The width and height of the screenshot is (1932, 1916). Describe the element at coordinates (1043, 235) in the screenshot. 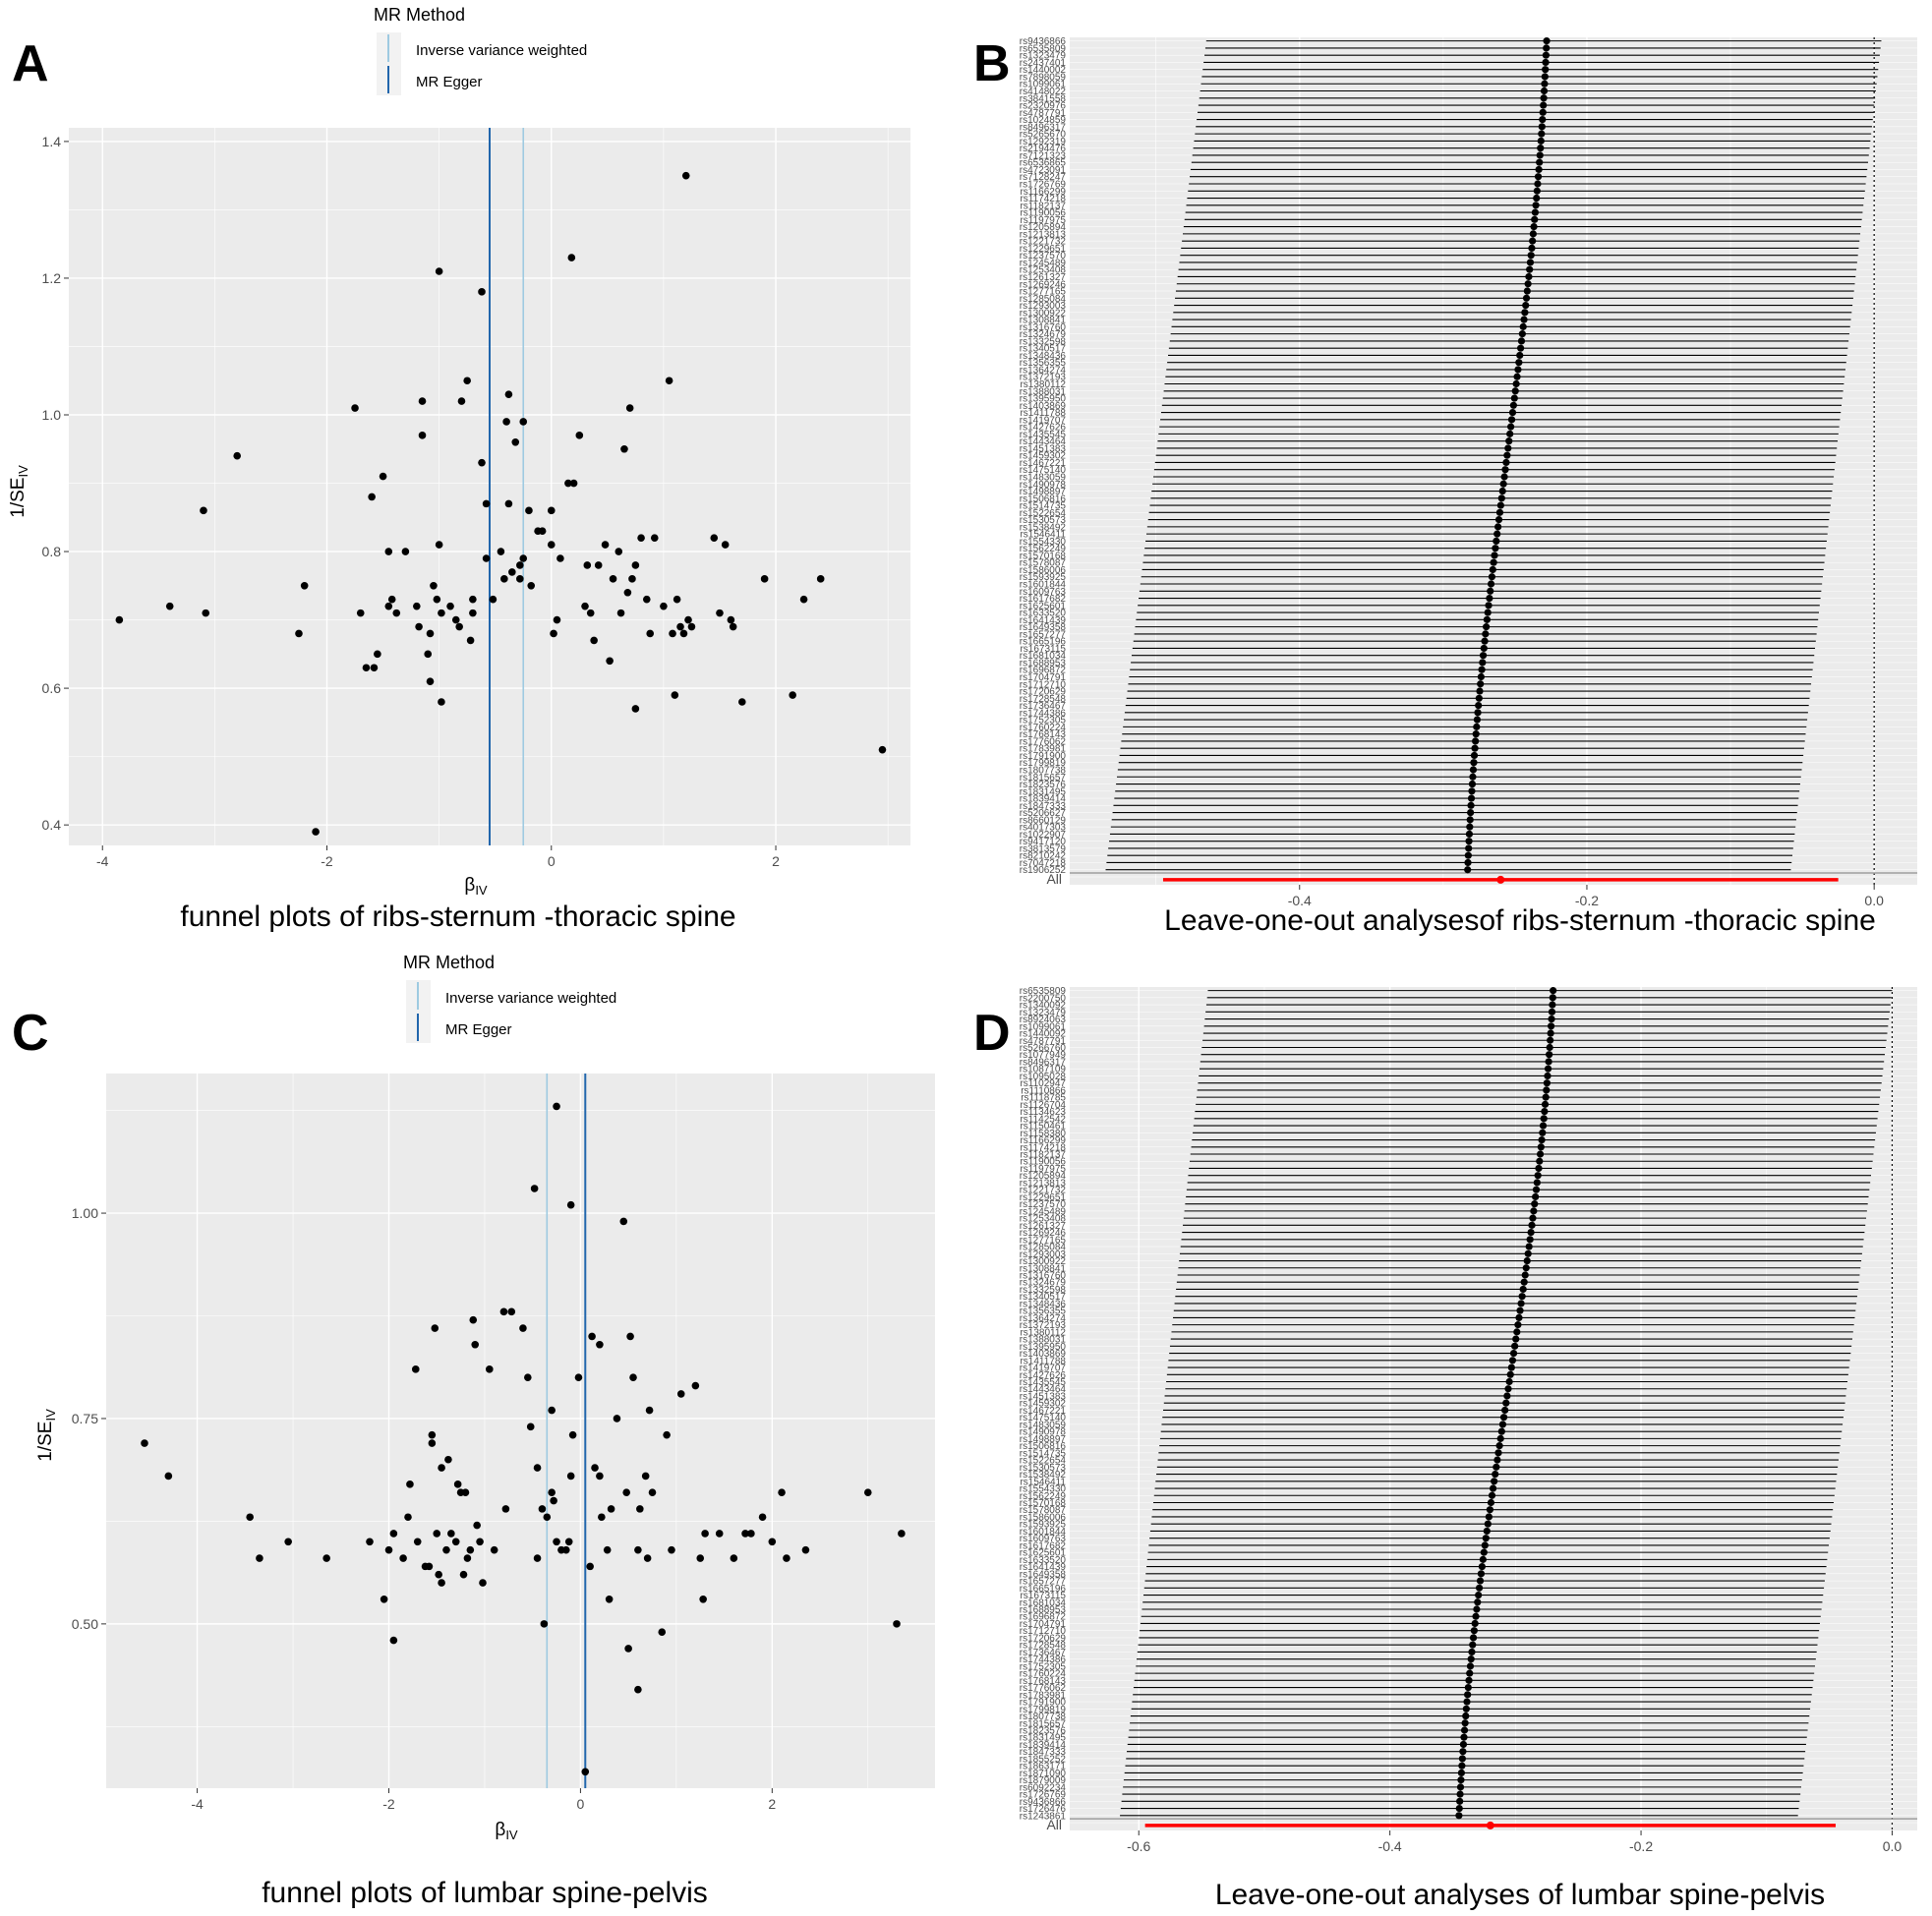

I see `snp-label: rs1213813` at that location.